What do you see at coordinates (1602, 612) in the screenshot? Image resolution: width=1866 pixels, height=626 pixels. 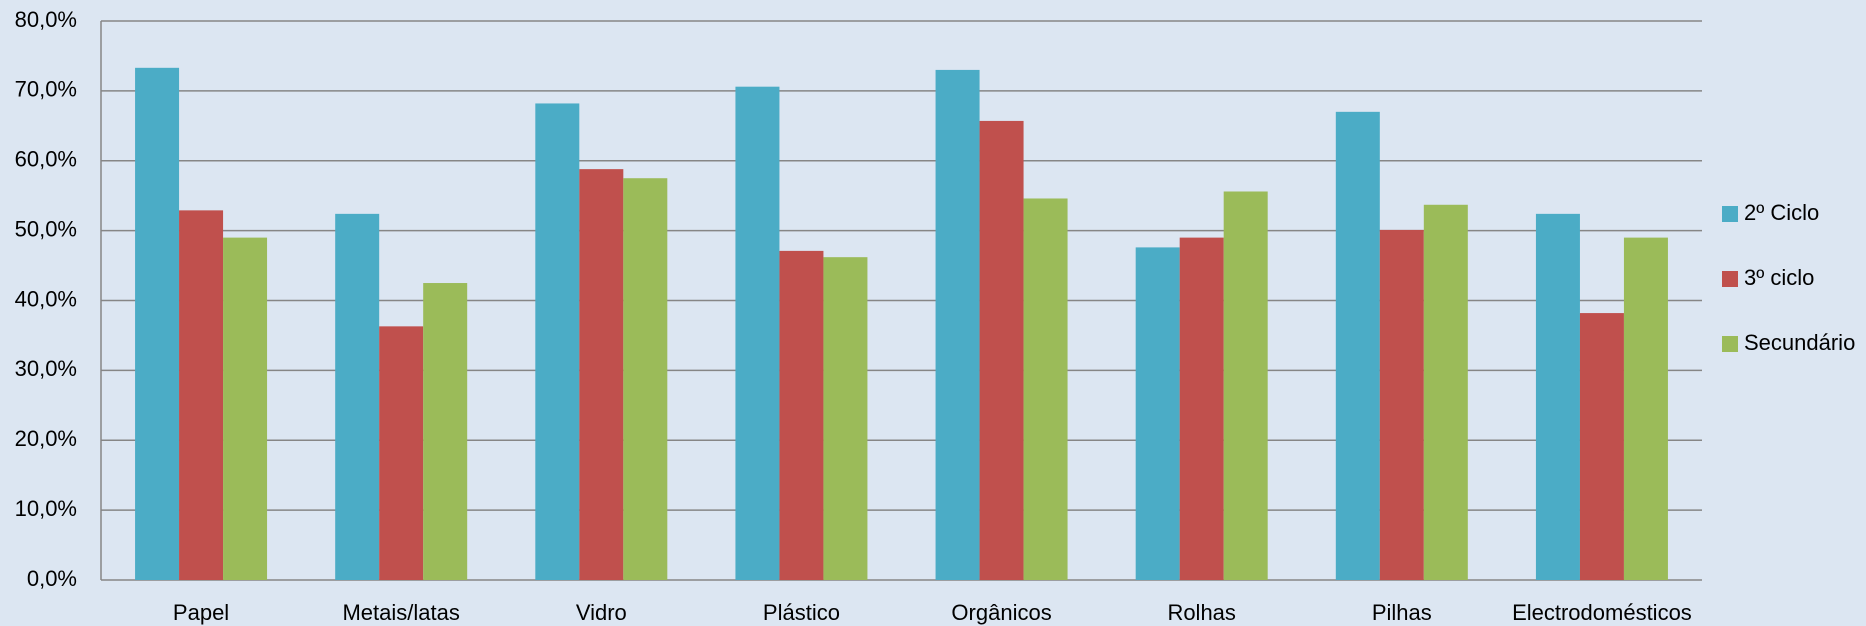 I see `x-tick-label: Electrodomésticos` at bounding box center [1602, 612].